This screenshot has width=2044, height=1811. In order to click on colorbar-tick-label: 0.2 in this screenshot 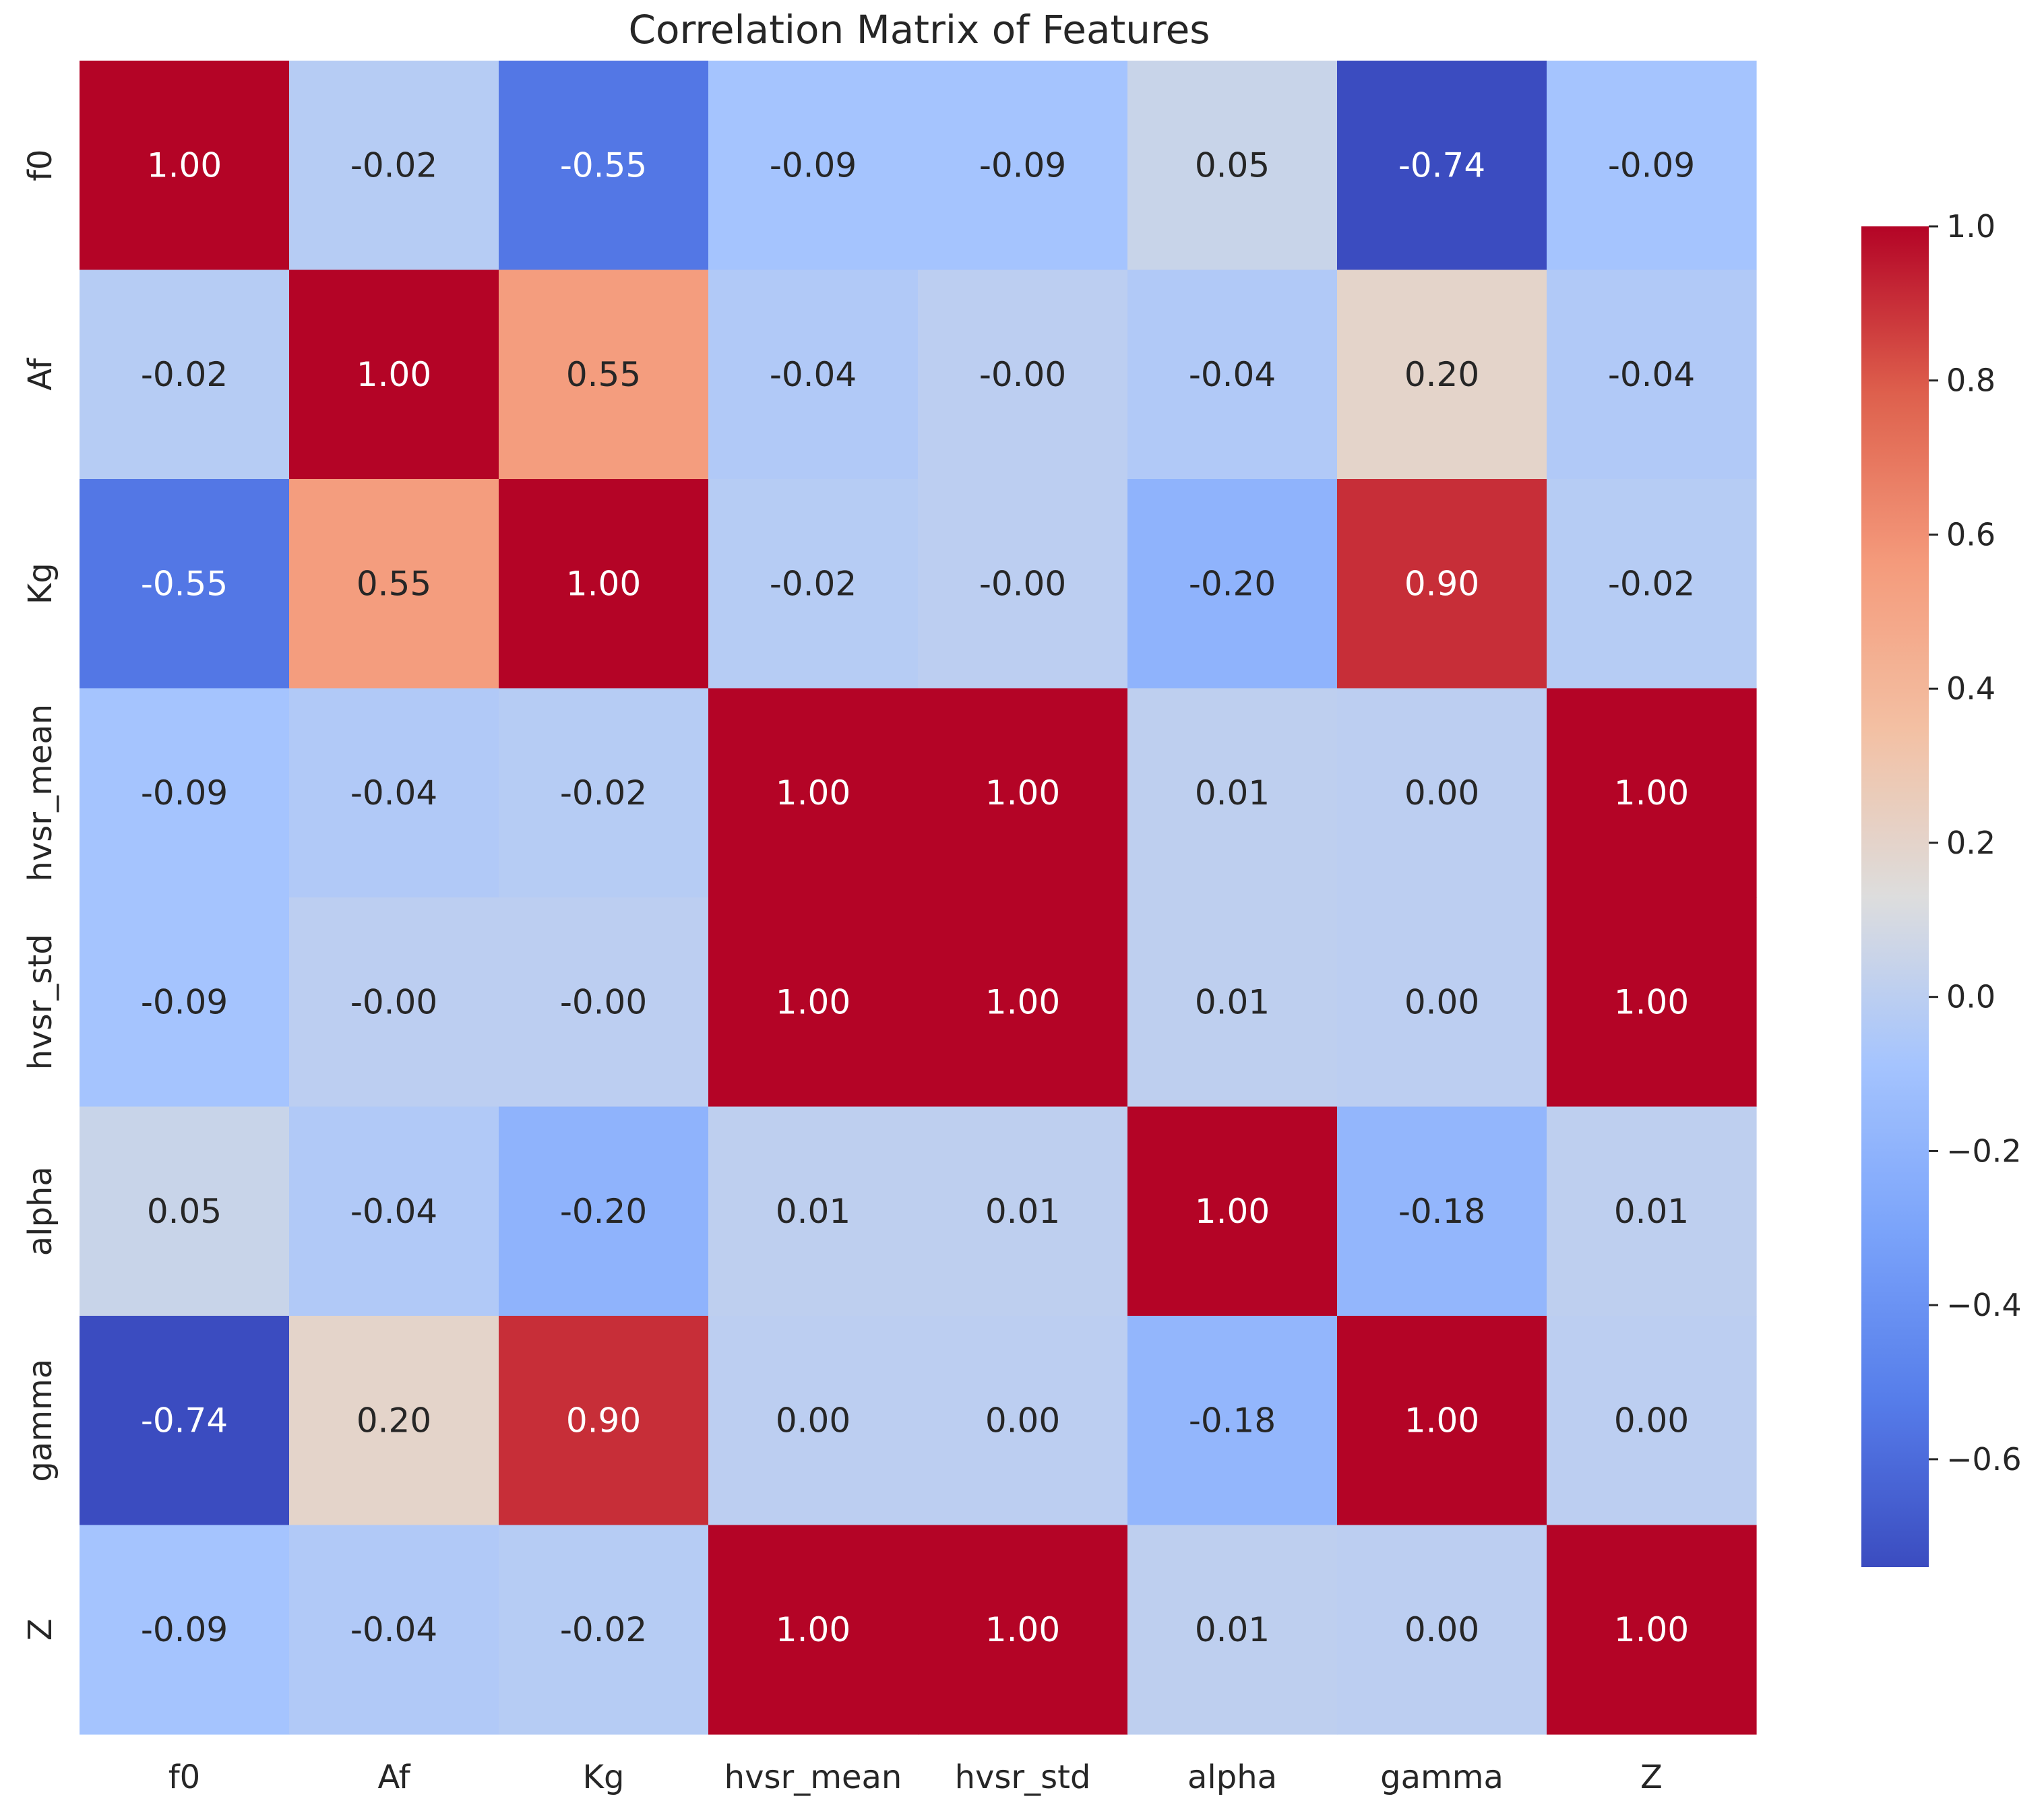, I will do `click(1970, 843)`.